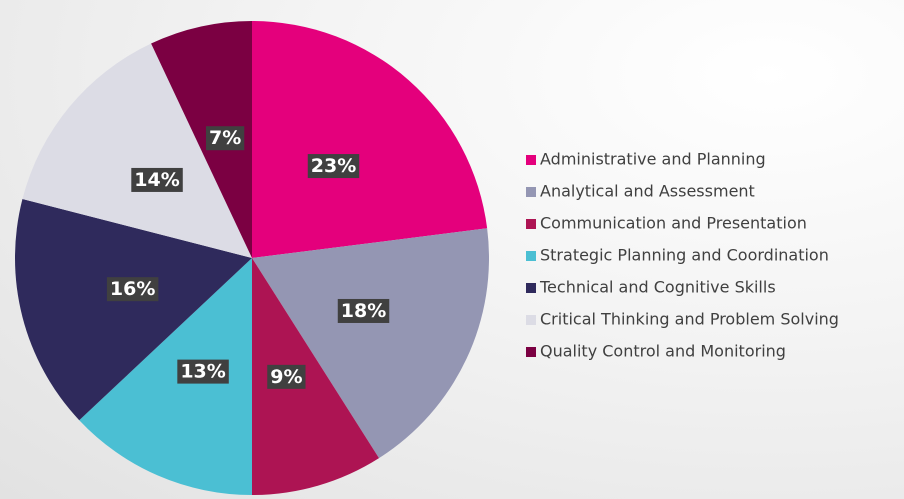 Image resolution: width=904 pixels, height=499 pixels. I want to click on data-label: 13%, so click(202, 372).